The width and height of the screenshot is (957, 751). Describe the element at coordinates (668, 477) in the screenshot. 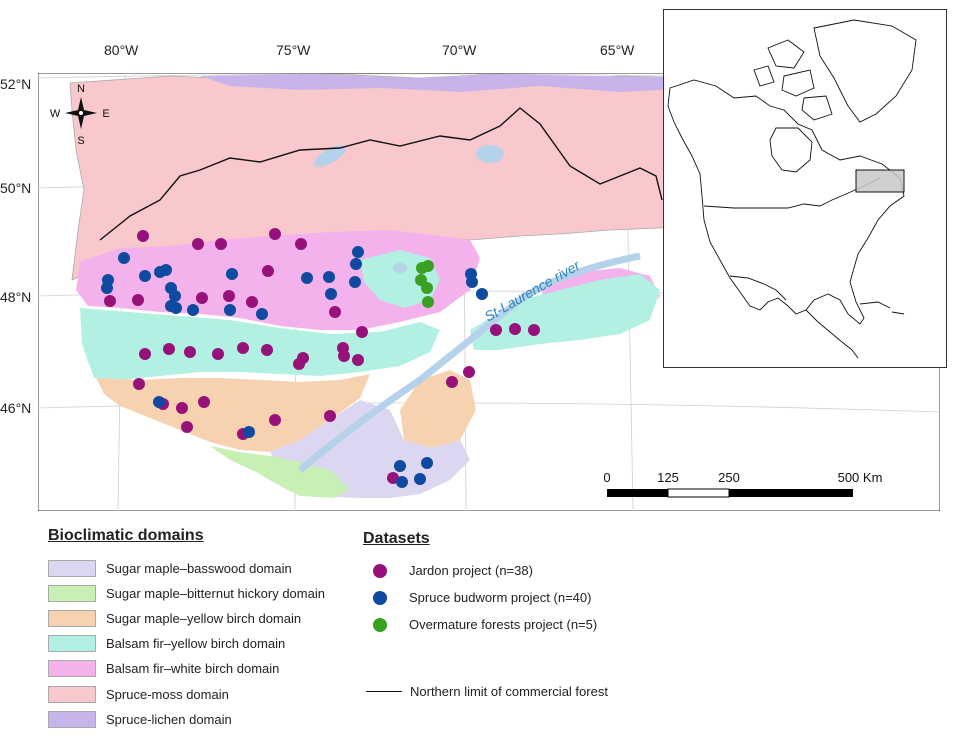

I see `scale-tick-125: 125` at that location.